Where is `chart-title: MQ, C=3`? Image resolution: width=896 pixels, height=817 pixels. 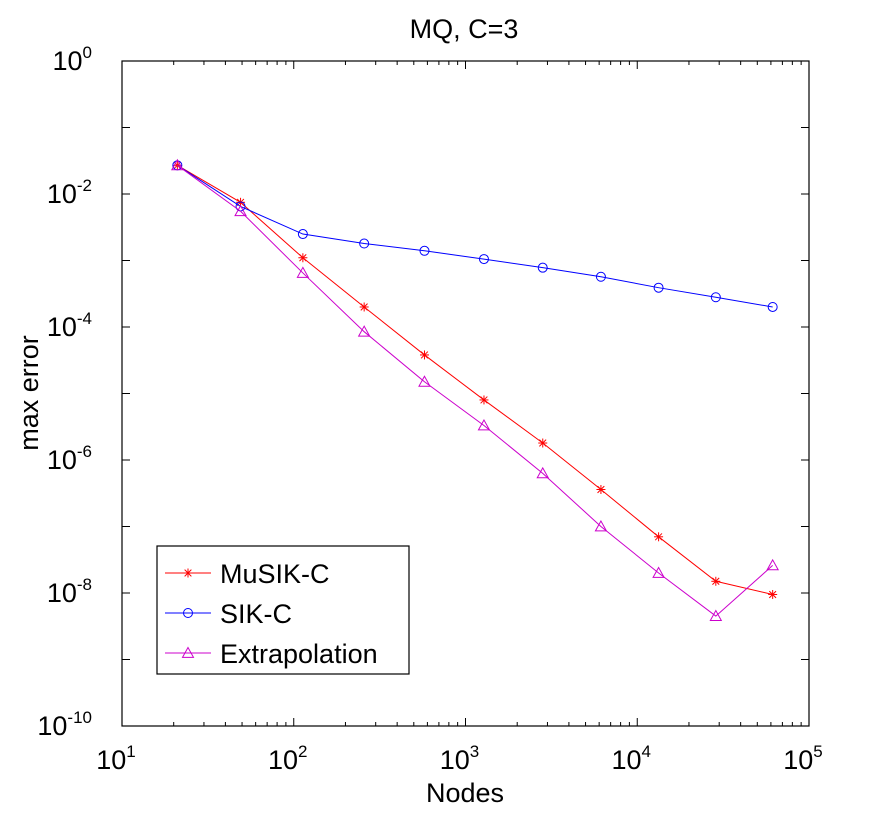 chart-title: MQ, C=3 is located at coordinates (464, 29).